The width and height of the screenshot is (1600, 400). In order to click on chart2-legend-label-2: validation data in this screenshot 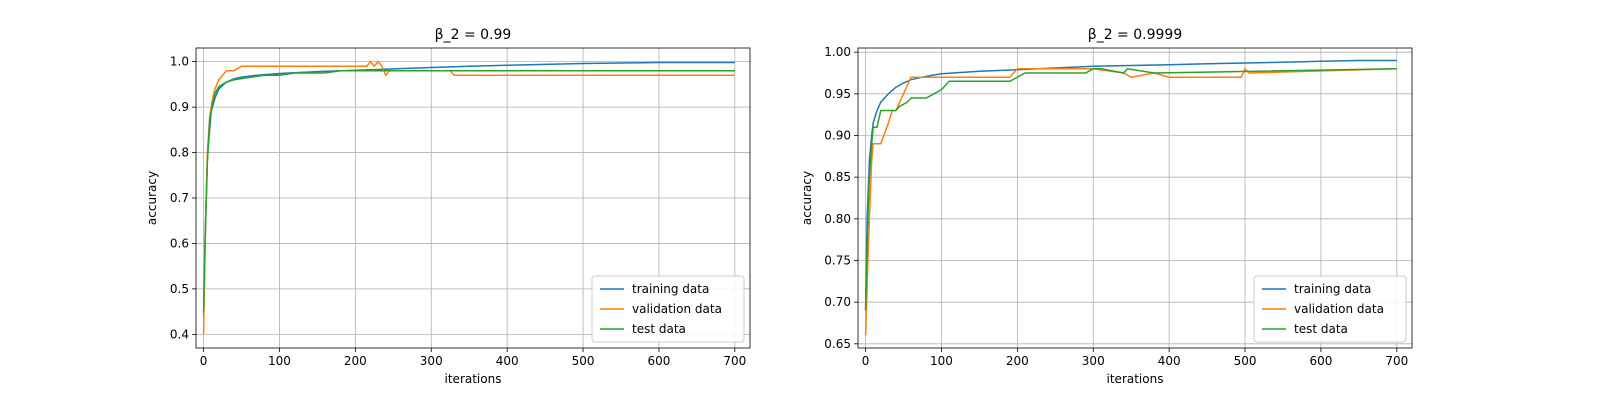, I will do `click(1339, 309)`.